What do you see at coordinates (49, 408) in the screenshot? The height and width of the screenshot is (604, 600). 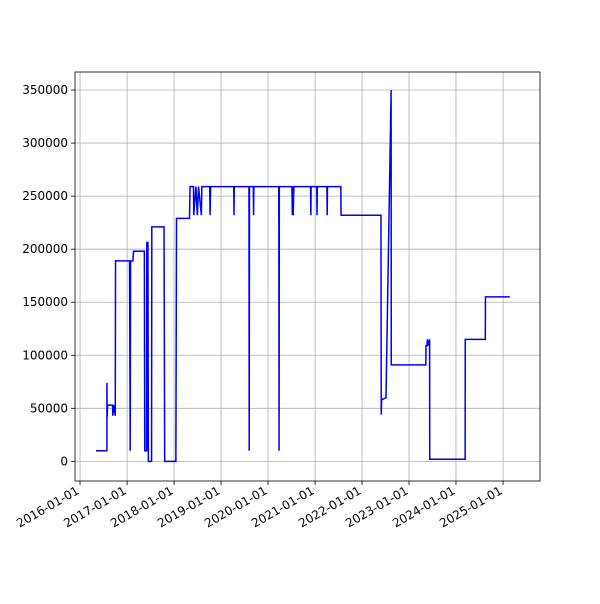 I see `y-tick-label: 50000` at bounding box center [49, 408].